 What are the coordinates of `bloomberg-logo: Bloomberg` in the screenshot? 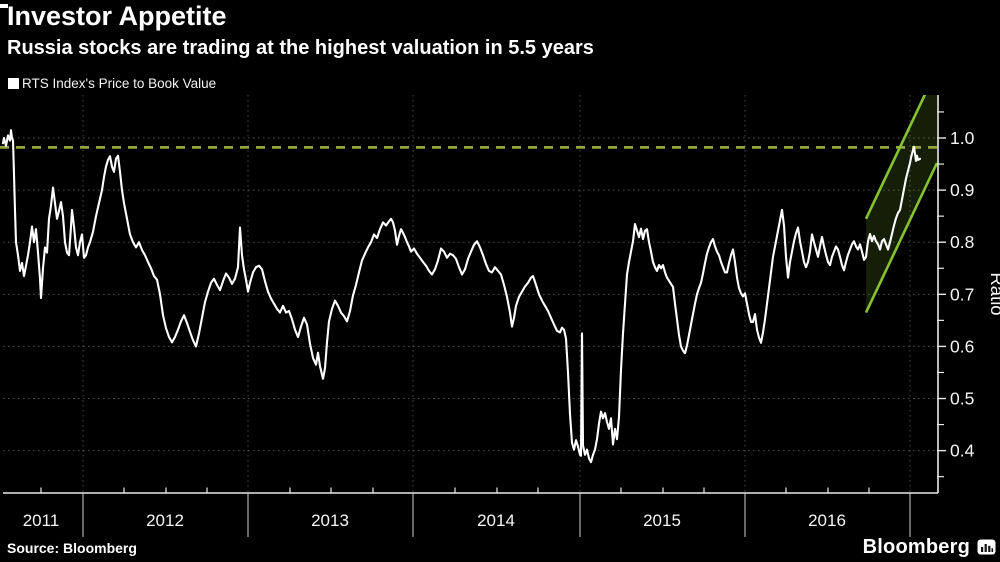 It's located at (929, 547).